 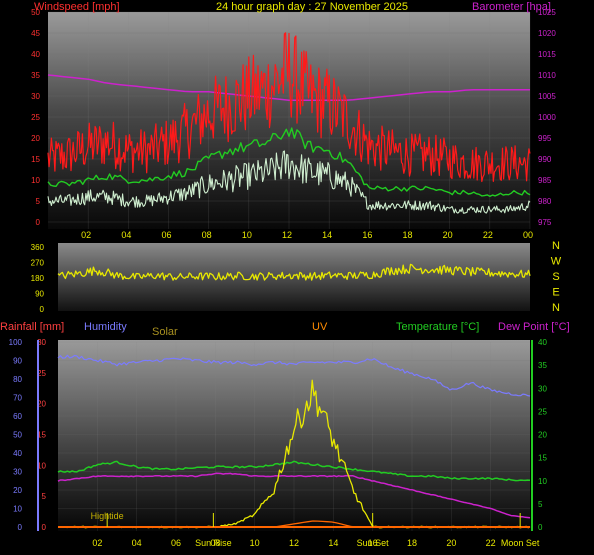 What do you see at coordinates (294, 272) in the screenshot?
I see `wind-direction-line` at bounding box center [294, 272].